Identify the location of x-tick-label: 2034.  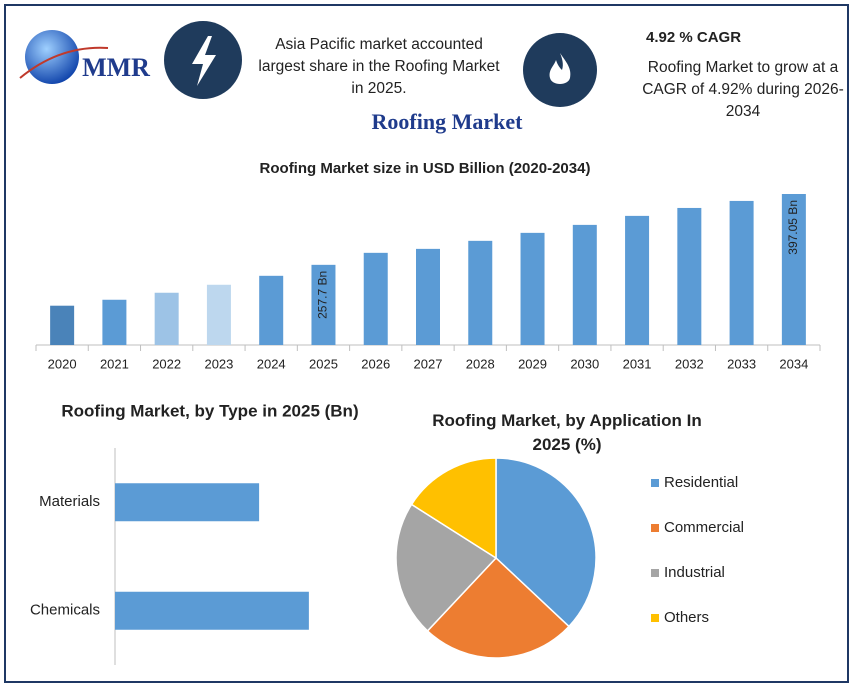
(793, 363).